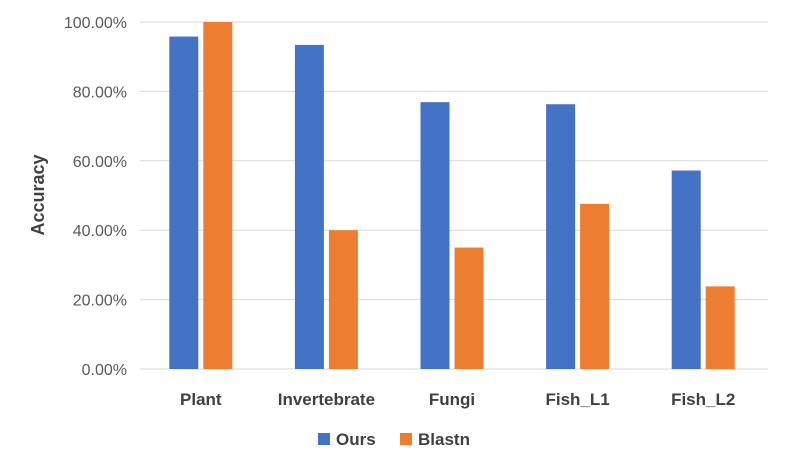  What do you see at coordinates (356, 439) in the screenshot?
I see `legend-label-ours: Ours` at bounding box center [356, 439].